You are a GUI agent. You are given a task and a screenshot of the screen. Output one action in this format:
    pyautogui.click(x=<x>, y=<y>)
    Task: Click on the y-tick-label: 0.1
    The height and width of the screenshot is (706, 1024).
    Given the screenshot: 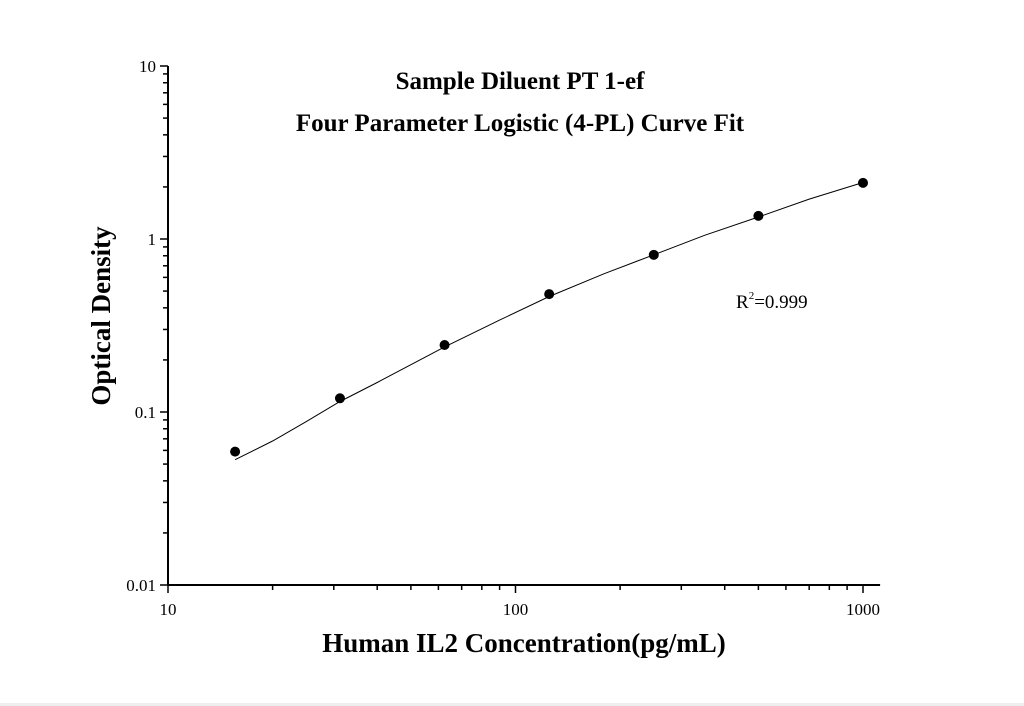 What is the action you would take?
    pyautogui.click(x=145, y=412)
    